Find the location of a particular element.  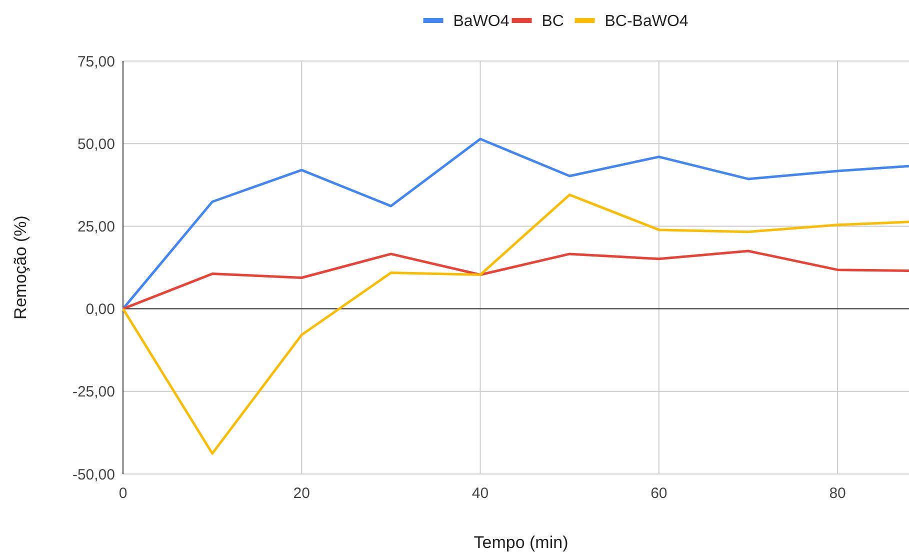

y-tick-label: 0,00 is located at coordinates (100, 309).